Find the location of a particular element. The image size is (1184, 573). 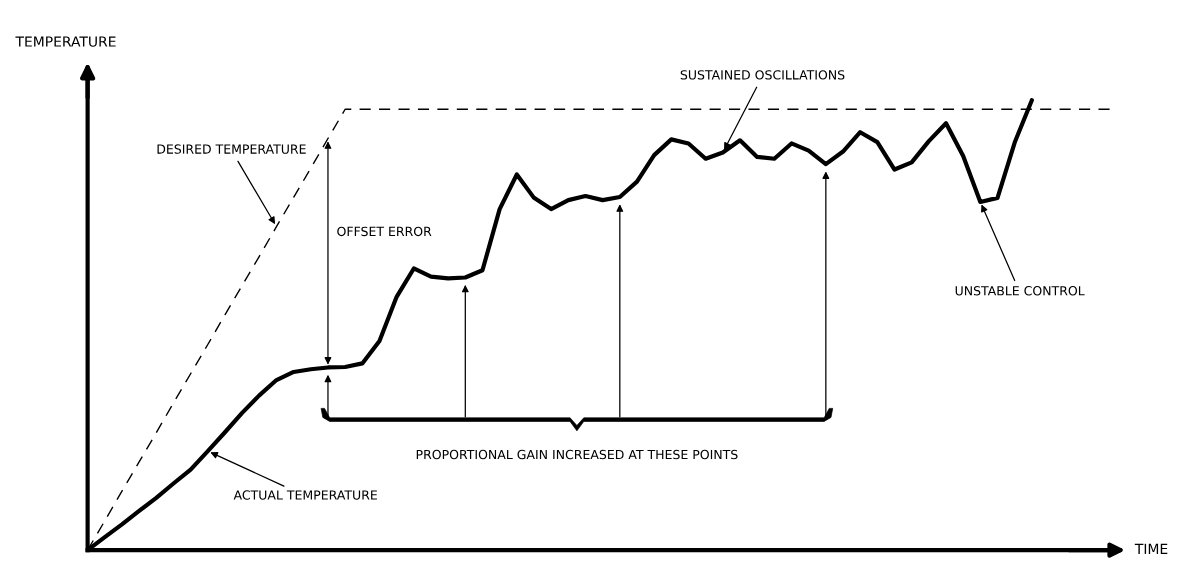

annotation: UNSTABLE CONTROL is located at coordinates (1020, 291).